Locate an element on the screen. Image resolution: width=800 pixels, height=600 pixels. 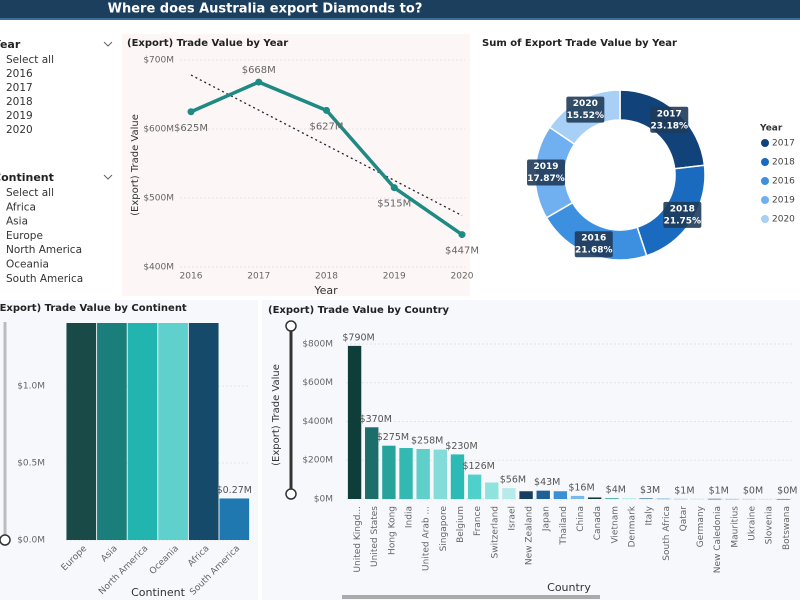
data-label: $3M is located at coordinates (650, 490).